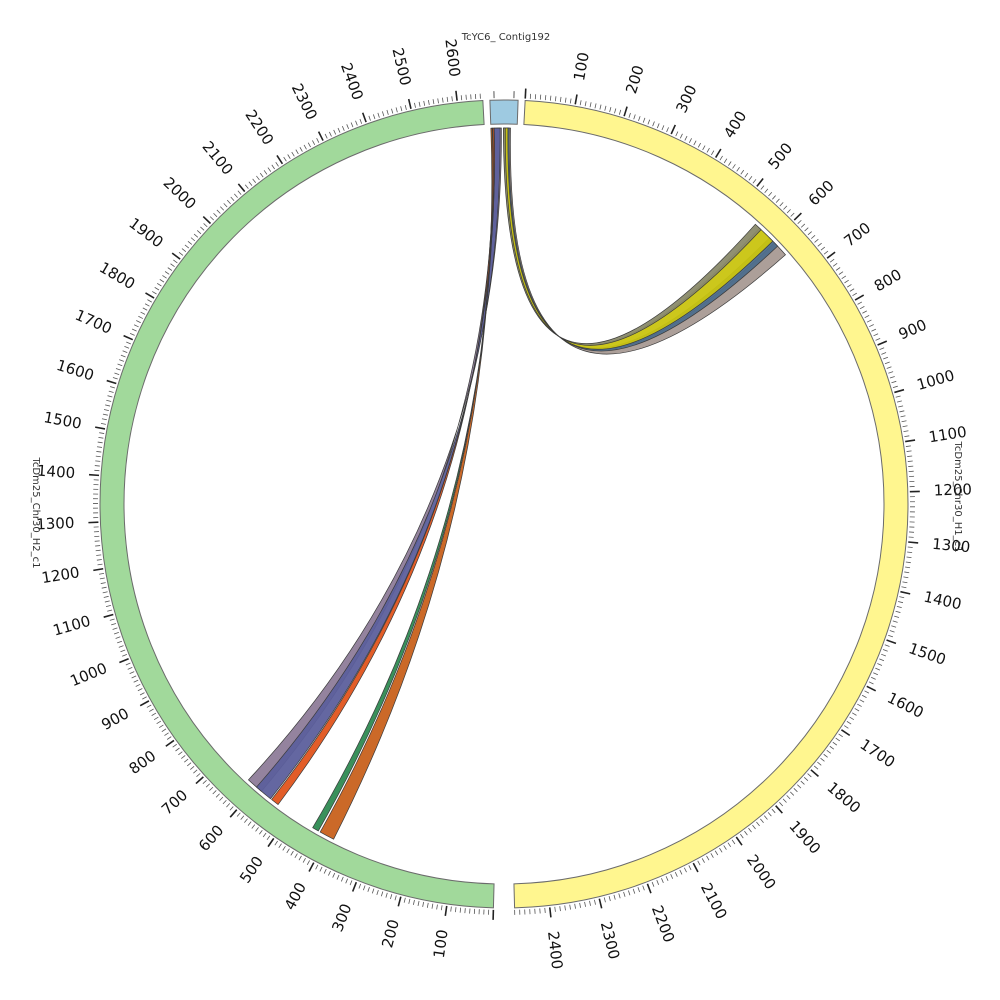  I want to click on segment-label-contig: TcYC6_ Contig192, so click(506, 37).